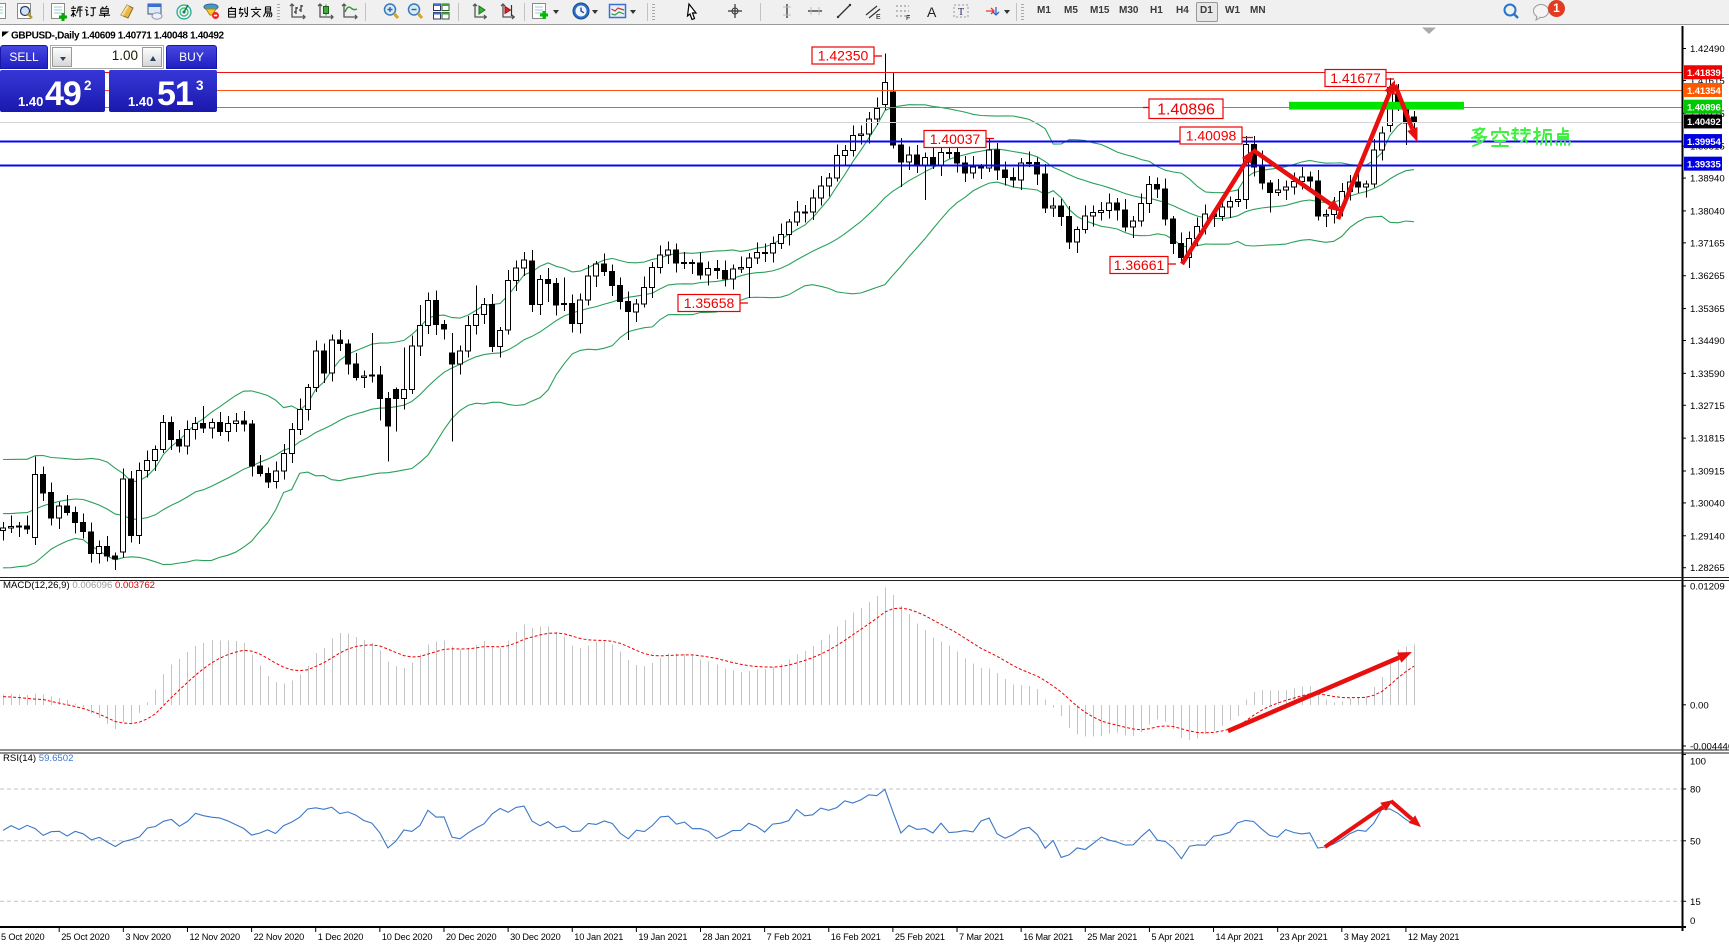  Describe the element at coordinates (407, 937) in the screenshot. I see `svg-text: 10 Dec 2020` at that location.